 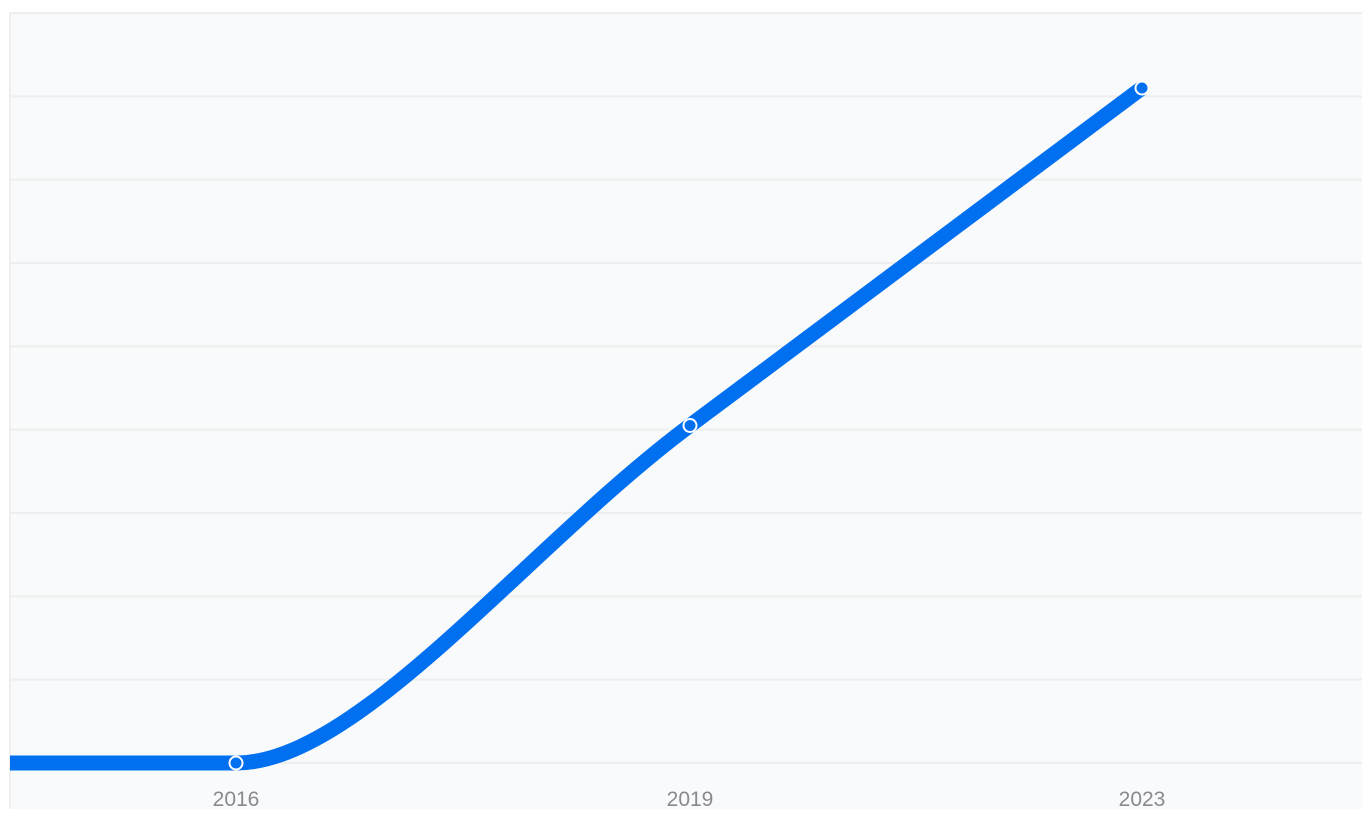 I want to click on x-tick-label: 2023, so click(x=1142, y=798).